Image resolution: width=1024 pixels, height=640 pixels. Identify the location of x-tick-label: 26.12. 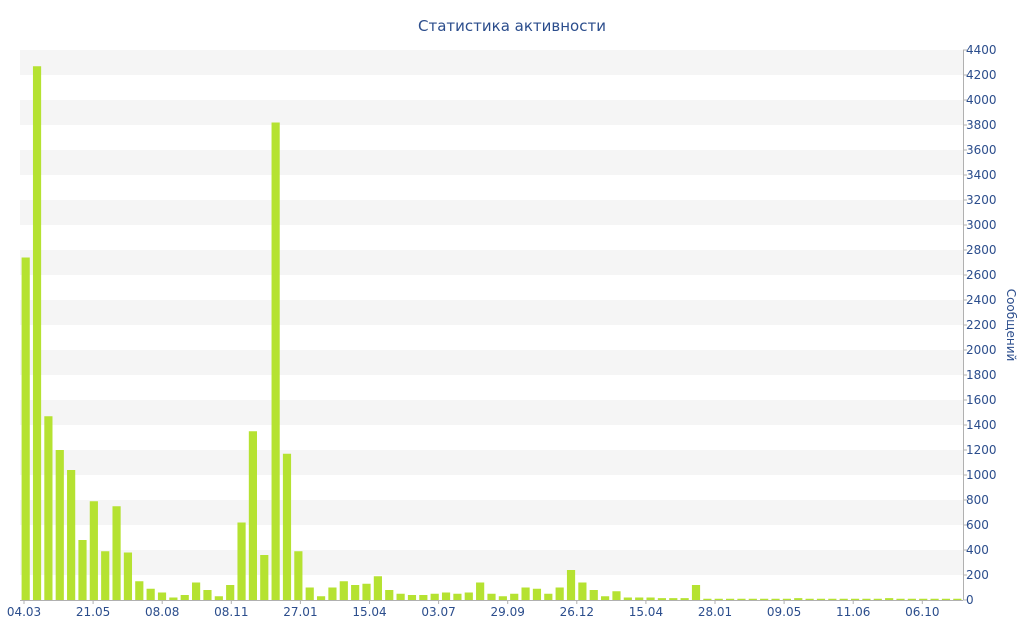
(577, 612).